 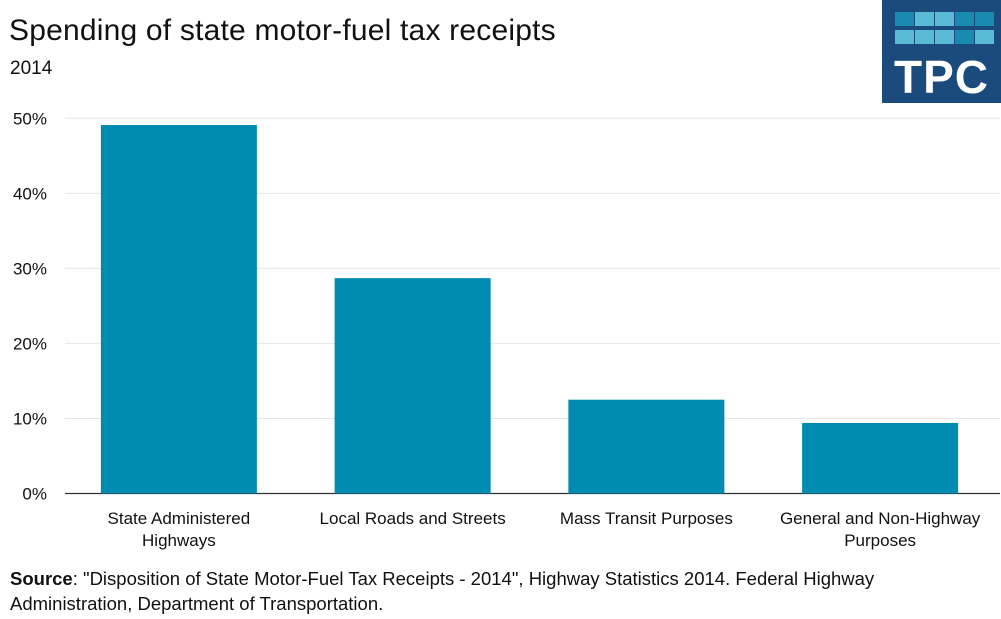 What do you see at coordinates (30, 118) in the screenshot?
I see `y-tick-label: 50%` at bounding box center [30, 118].